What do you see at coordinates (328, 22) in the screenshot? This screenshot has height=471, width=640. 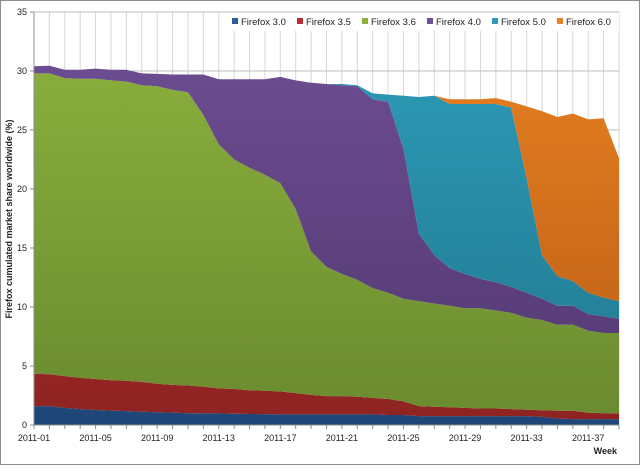 I see `legend-label: Firefox 3.5` at bounding box center [328, 22].